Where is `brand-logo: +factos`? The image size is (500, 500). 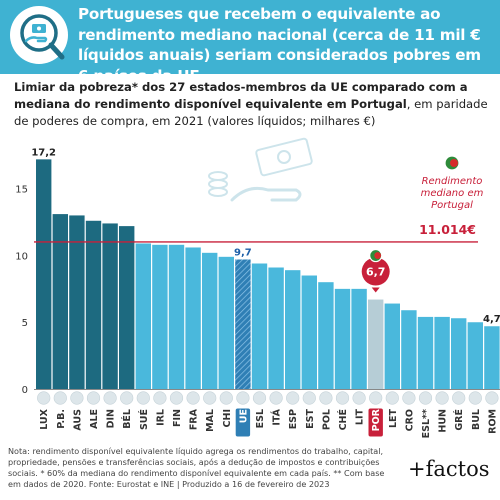
brand-logo: +factos is located at coordinates (449, 469).